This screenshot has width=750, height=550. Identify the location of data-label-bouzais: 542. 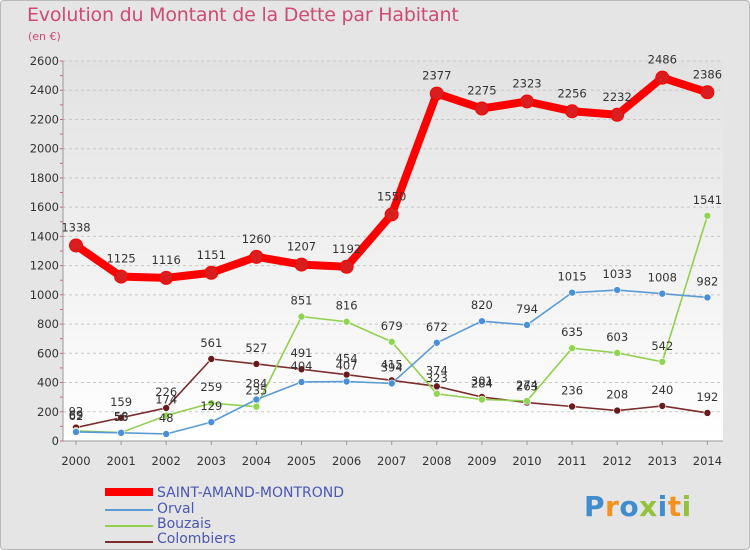
(662, 346).